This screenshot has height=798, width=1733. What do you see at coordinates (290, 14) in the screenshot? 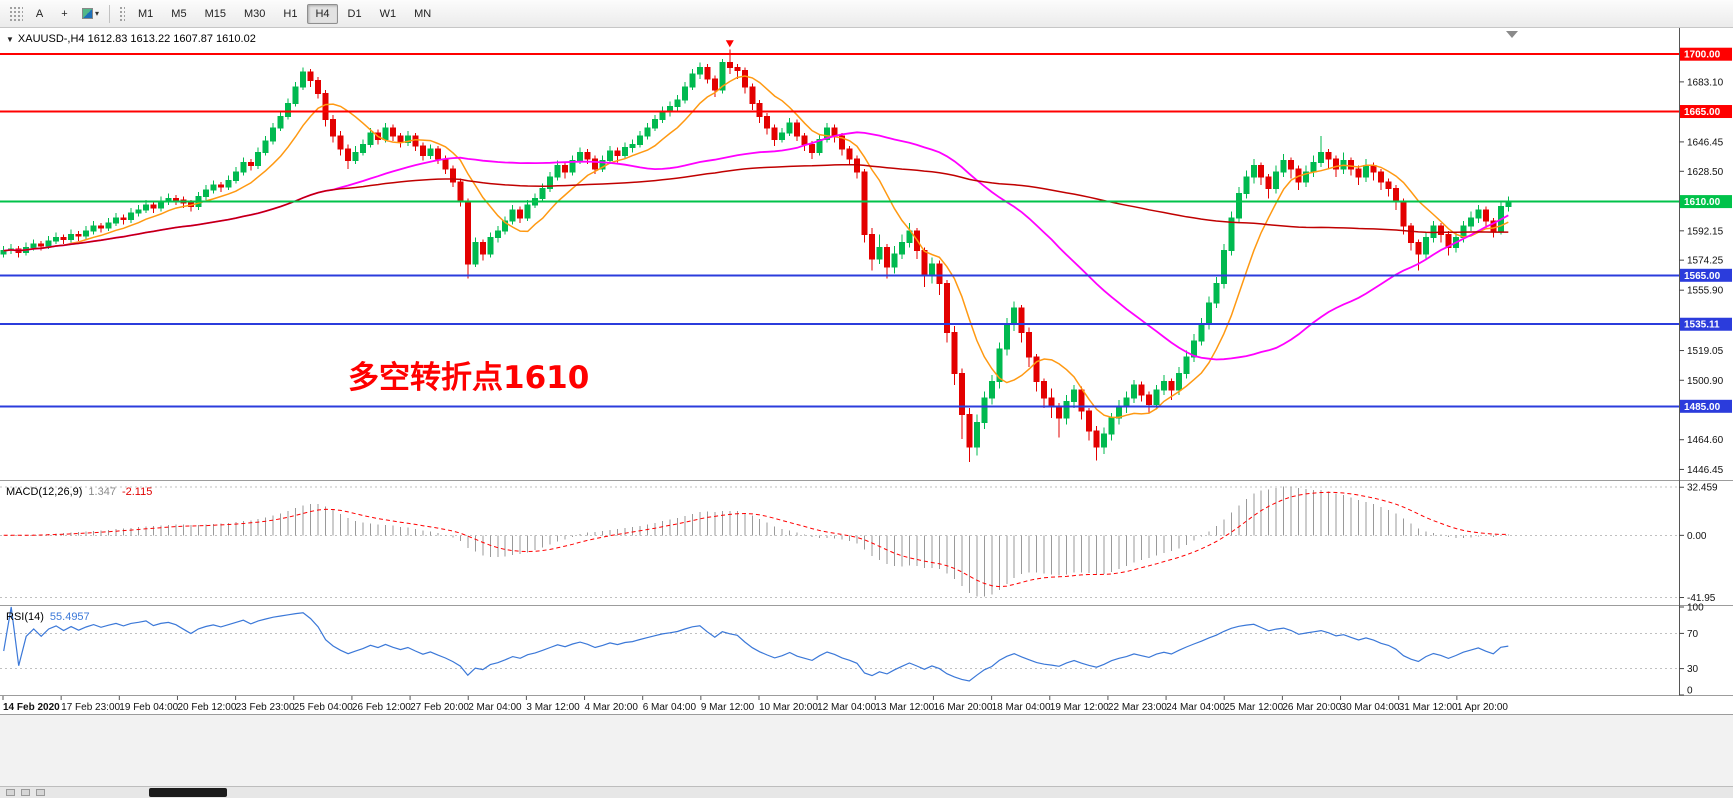
I see `timeframe-button-h1: H1` at bounding box center [290, 14].